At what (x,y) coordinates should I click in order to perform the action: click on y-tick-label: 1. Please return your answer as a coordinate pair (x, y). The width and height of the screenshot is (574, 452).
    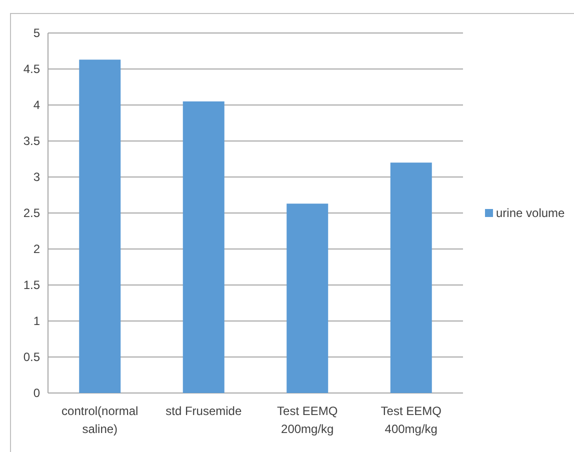
    Looking at the image, I should click on (36, 321).